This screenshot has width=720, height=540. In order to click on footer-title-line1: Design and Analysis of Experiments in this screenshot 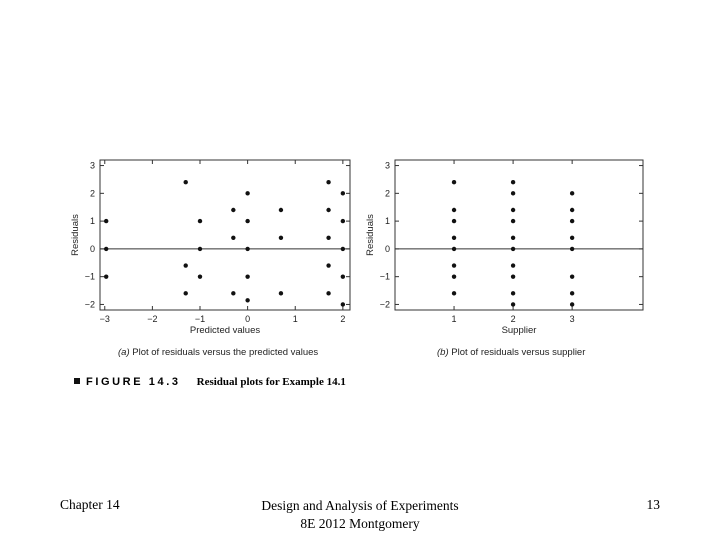, I will do `click(360, 505)`.